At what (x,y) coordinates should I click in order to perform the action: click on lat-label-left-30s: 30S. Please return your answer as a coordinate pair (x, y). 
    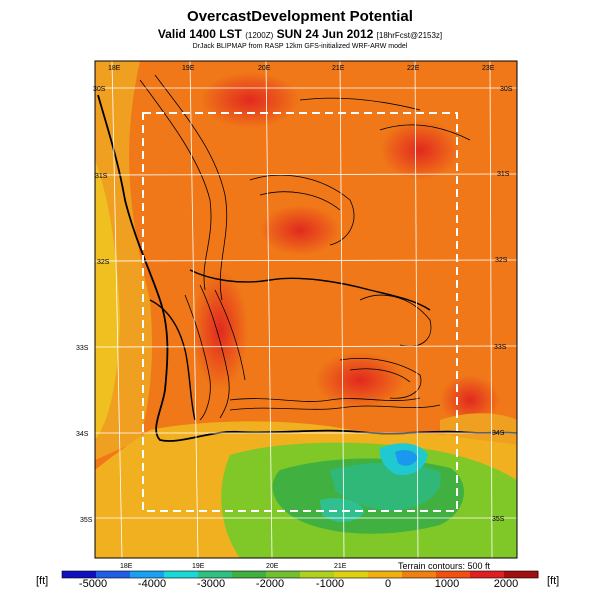
    Looking at the image, I should click on (99, 89).